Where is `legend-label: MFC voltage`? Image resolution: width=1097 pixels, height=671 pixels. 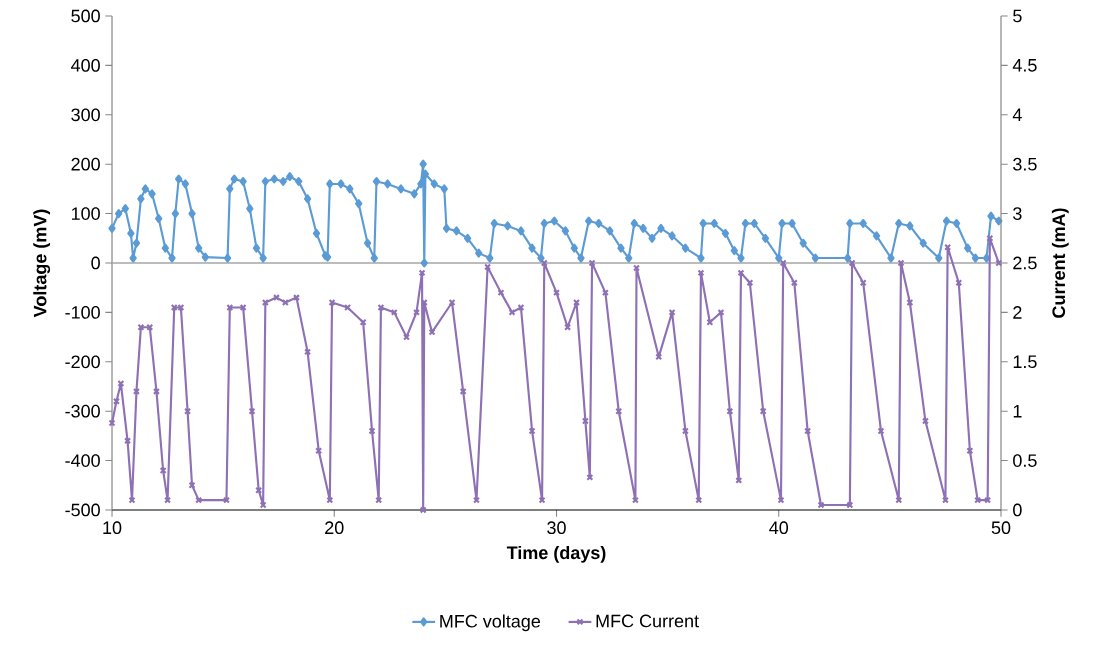 legend-label: MFC voltage is located at coordinates (490, 623).